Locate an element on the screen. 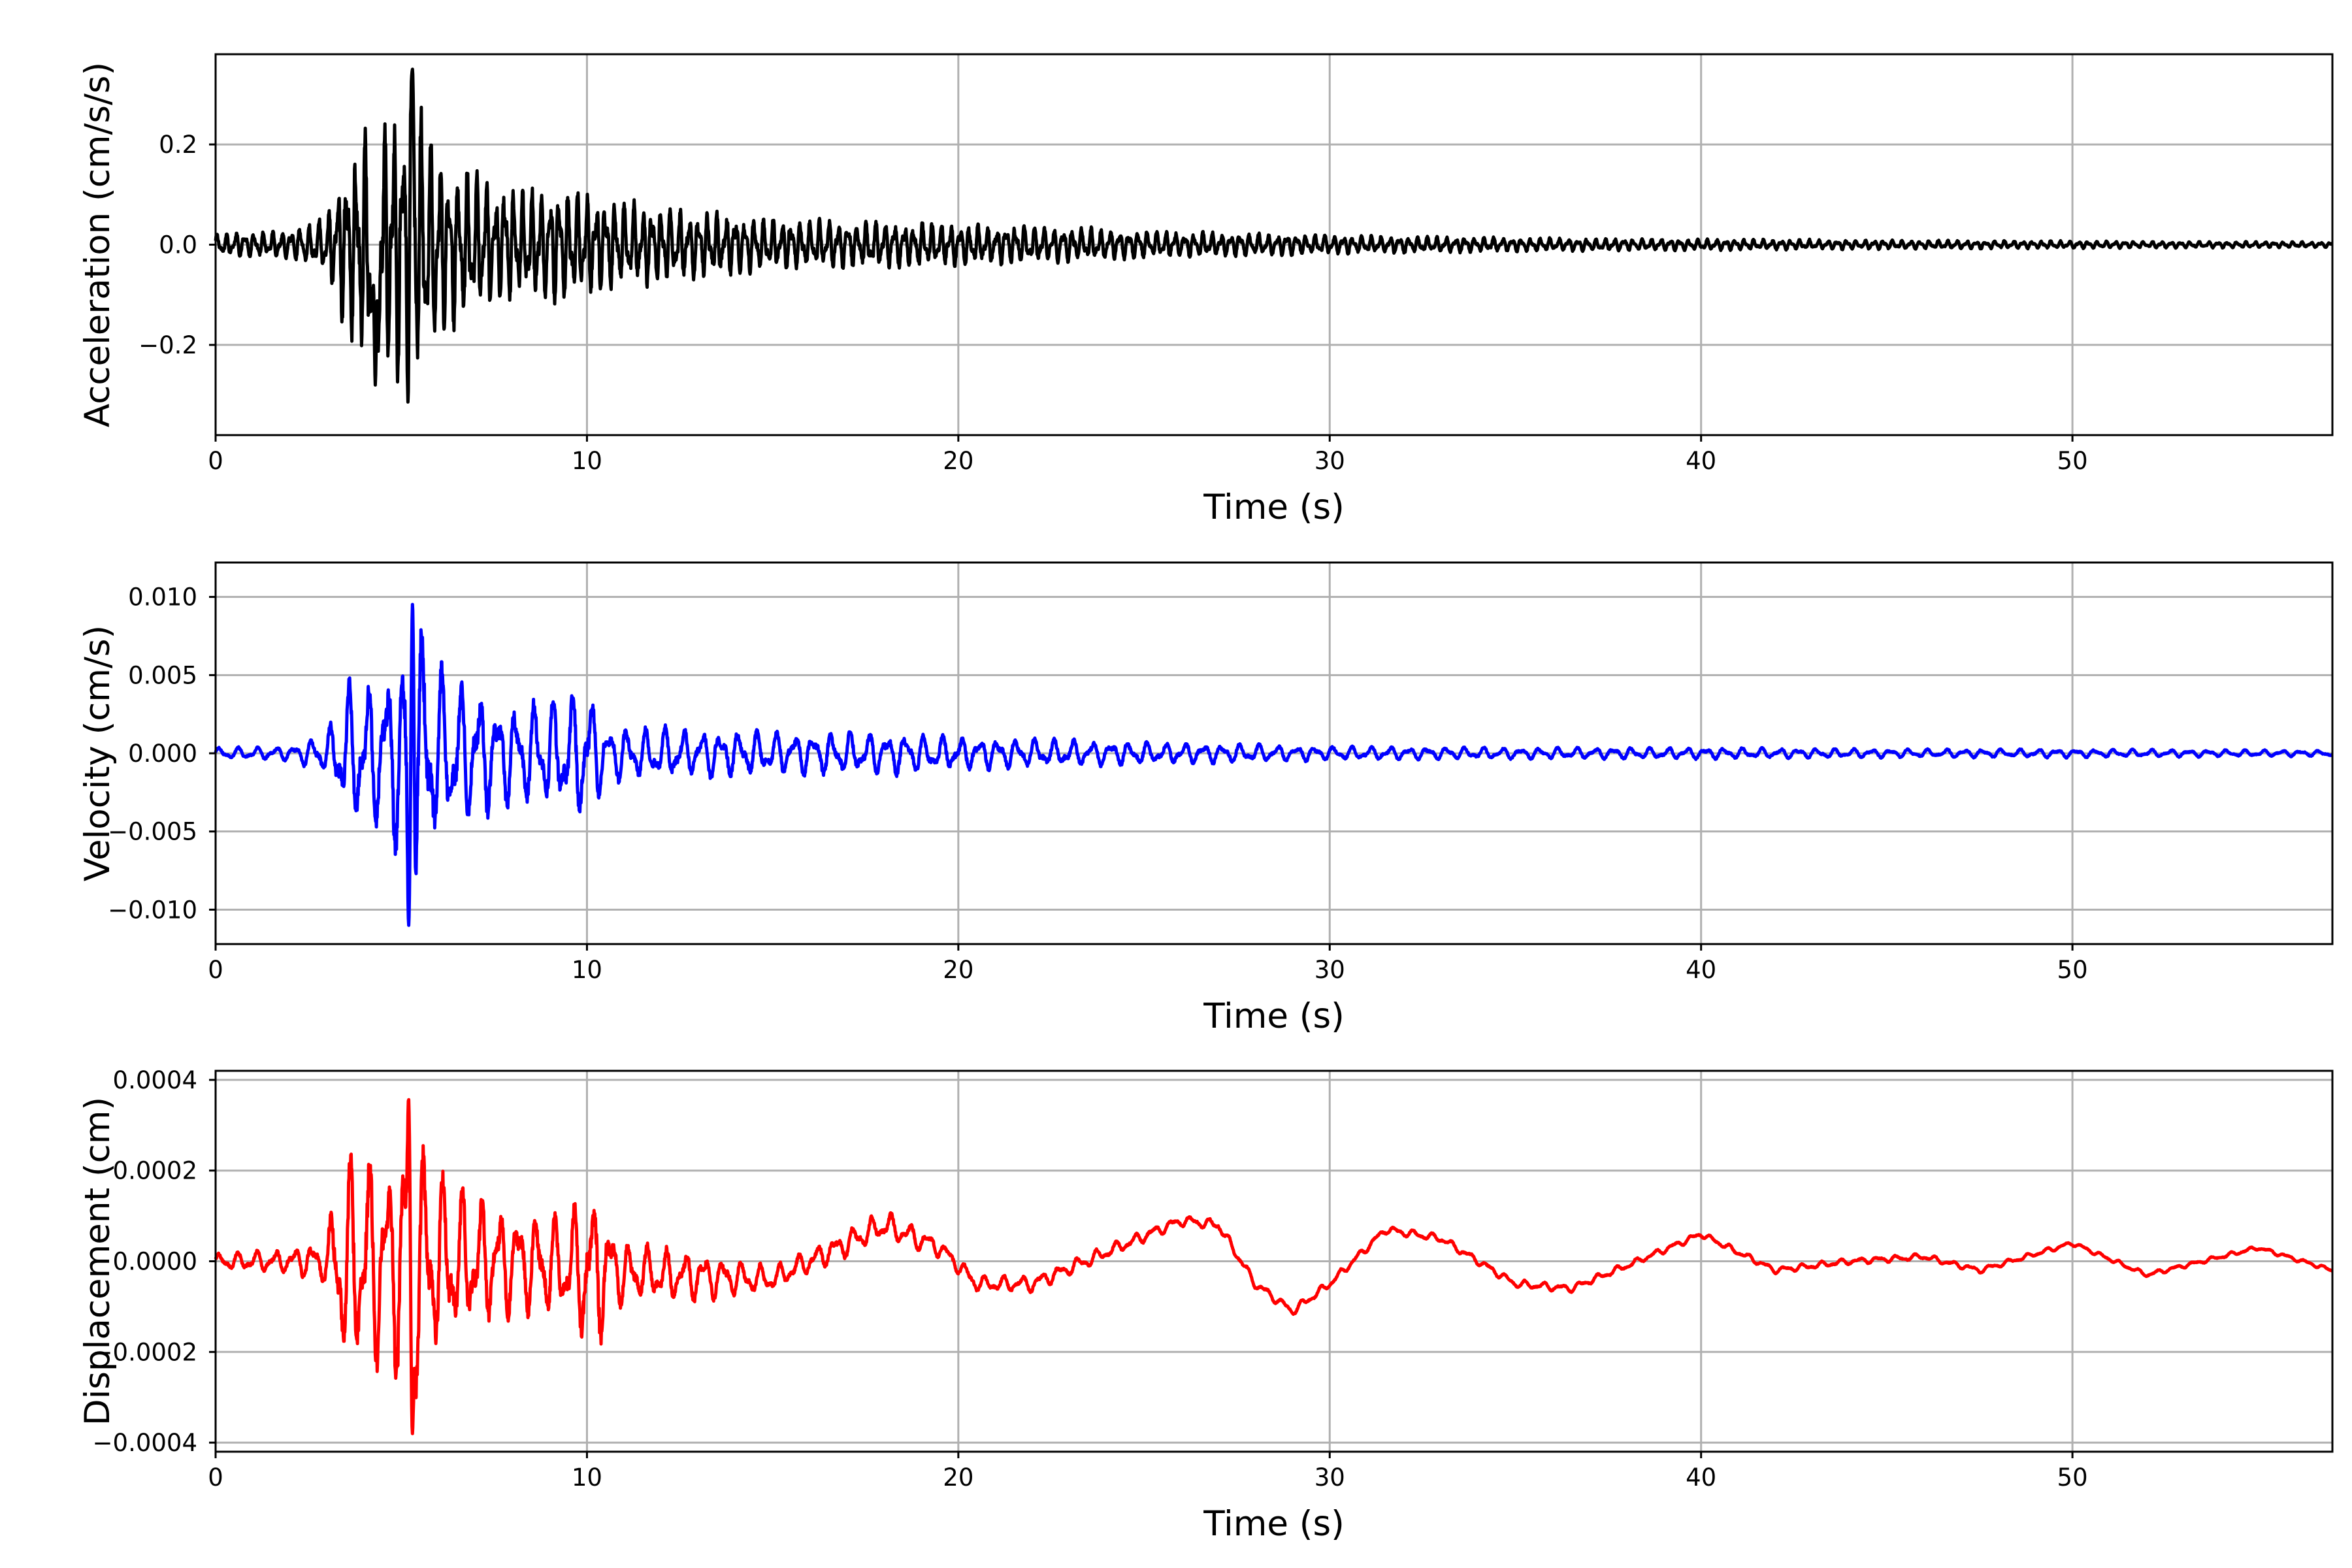 The width and height of the screenshot is (2352, 1568). acceleration-ytick-label: 0.0 is located at coordinates (178, 245).